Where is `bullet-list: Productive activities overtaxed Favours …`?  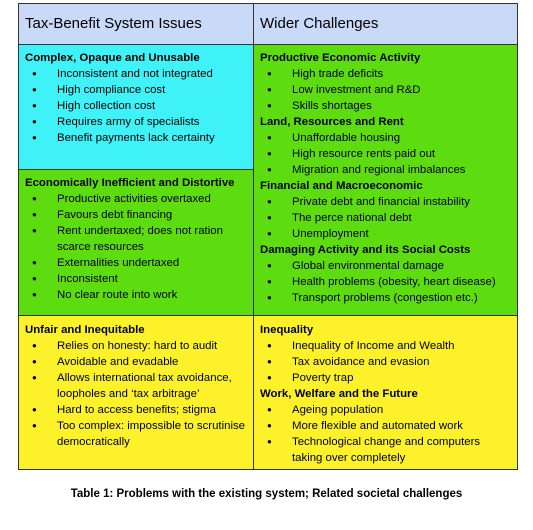
bullet-list: Productive activities overtaxed Favours … is located at coordinates (136, 247).